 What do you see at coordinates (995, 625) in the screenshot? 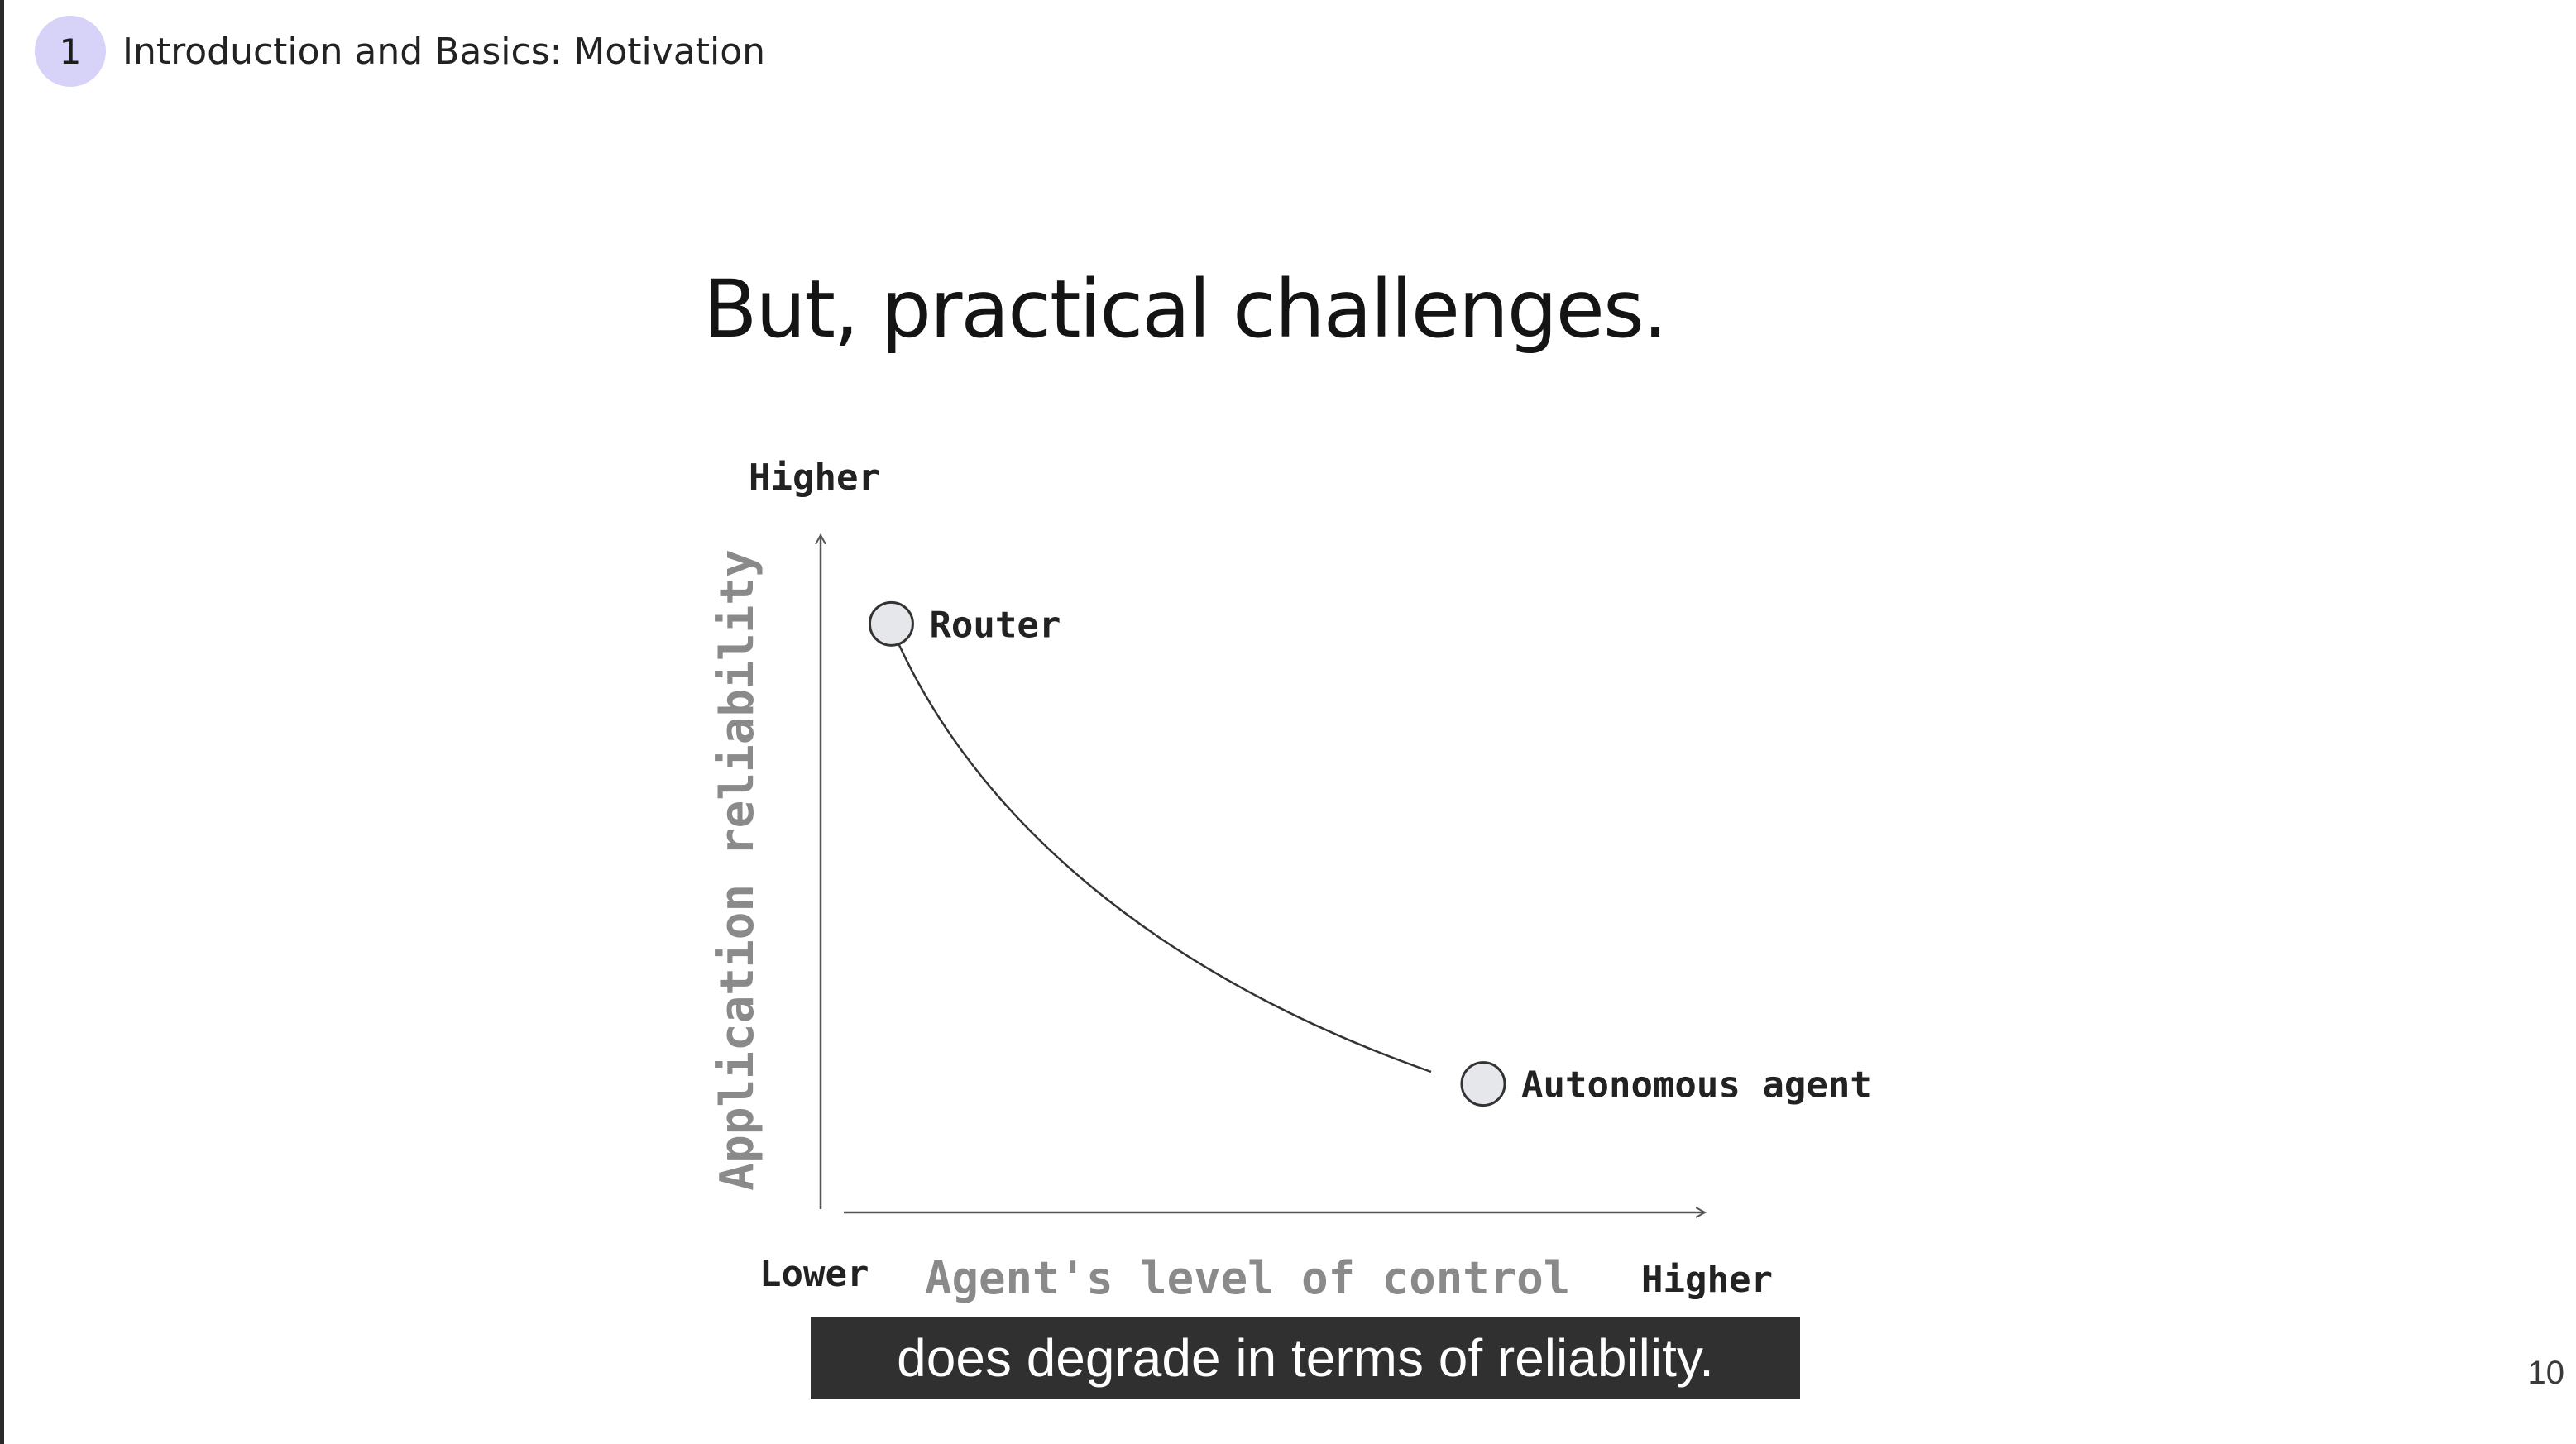
I see `router-label: Router` at bounding box center [995, 625].